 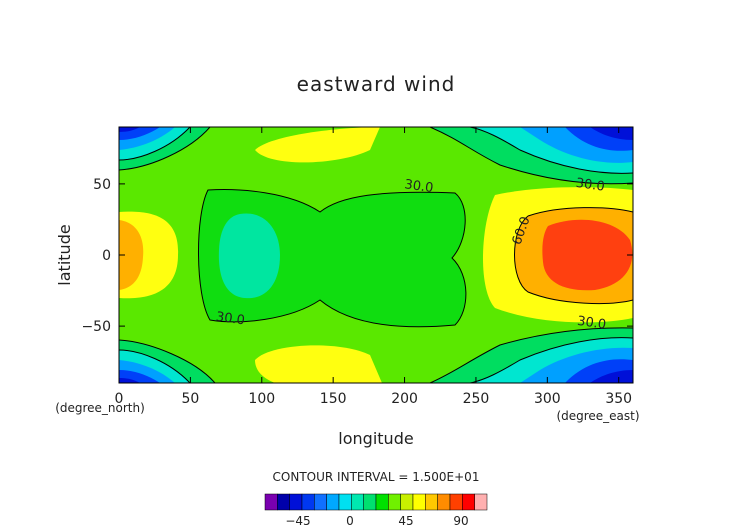 I want to click on x-tick-label: 250, so click(x=476, y=399).